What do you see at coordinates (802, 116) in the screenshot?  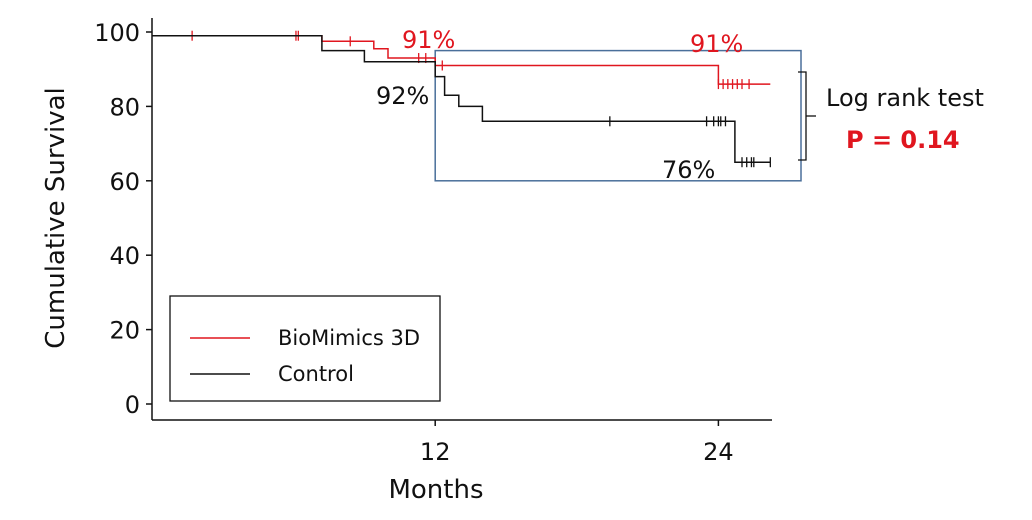 I see `stat-bracket` at bounding box center [802, 116].